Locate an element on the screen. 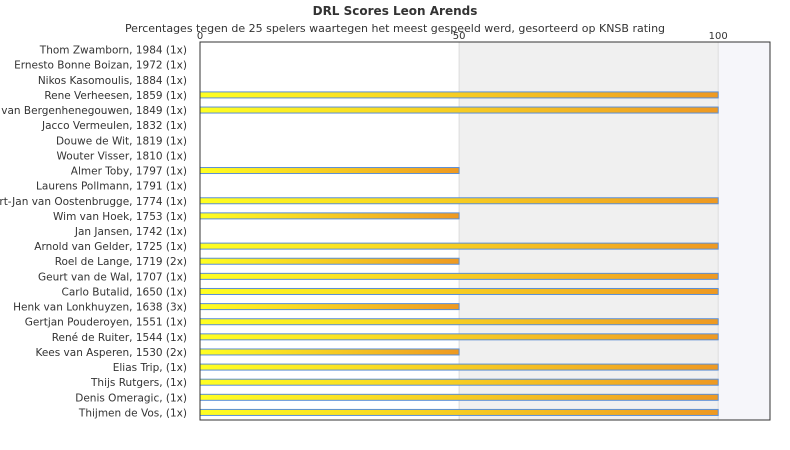  category-label: Thijs Rutgers, (1x) is located at coordinates (138, 383).